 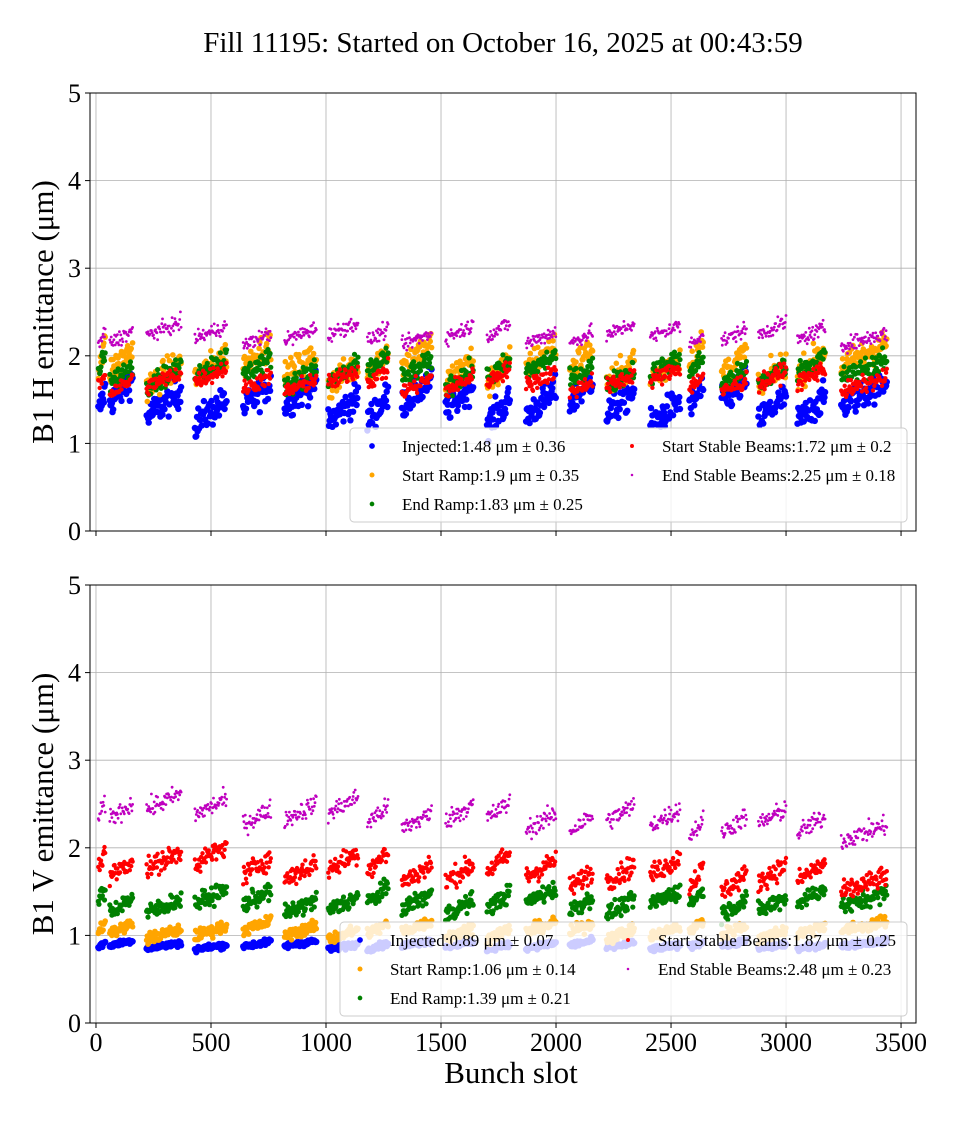 What do you see at coordinates (632, 446) in the screenshot?
I see `legend-marker` at bounding box center [632, 446].